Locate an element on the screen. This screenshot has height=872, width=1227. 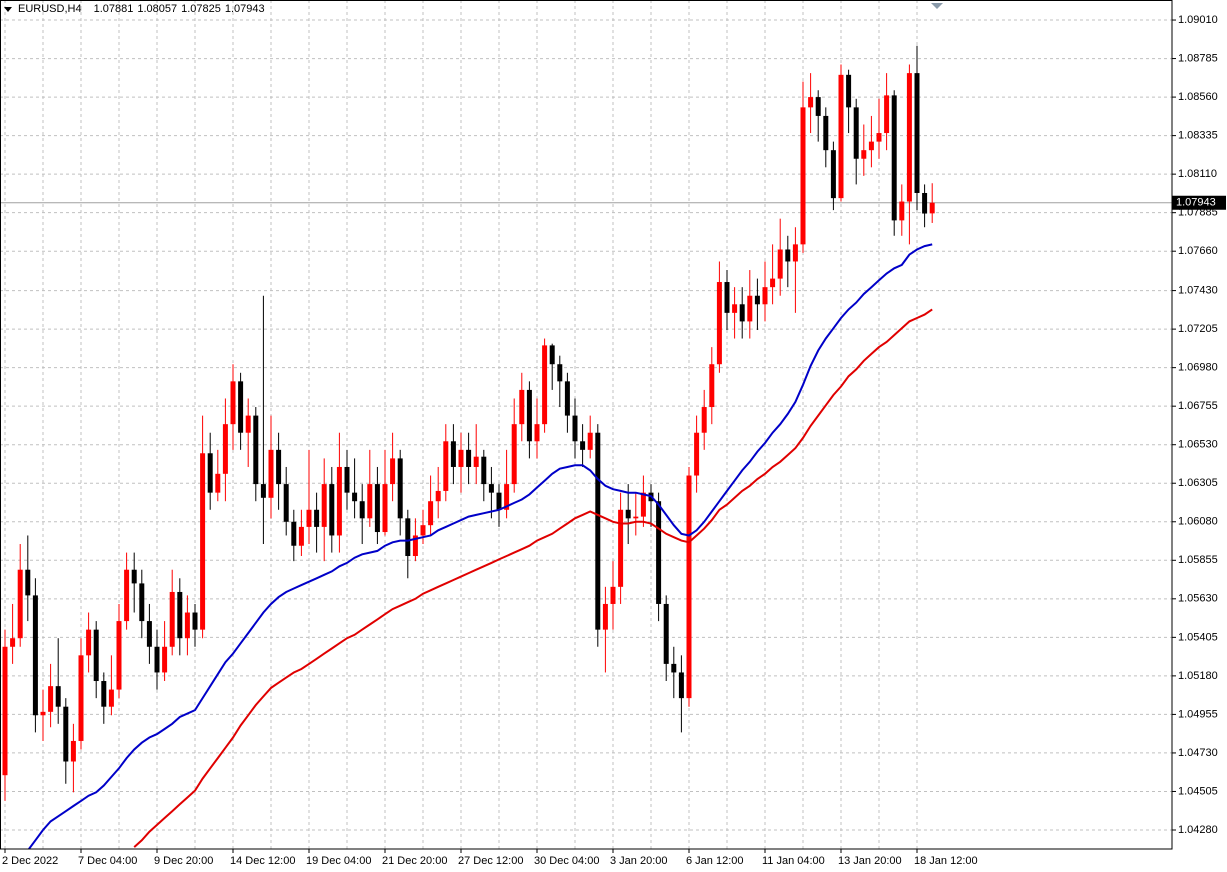
y-tick-label: 1.04730 is located at coordinates (1198, 753).